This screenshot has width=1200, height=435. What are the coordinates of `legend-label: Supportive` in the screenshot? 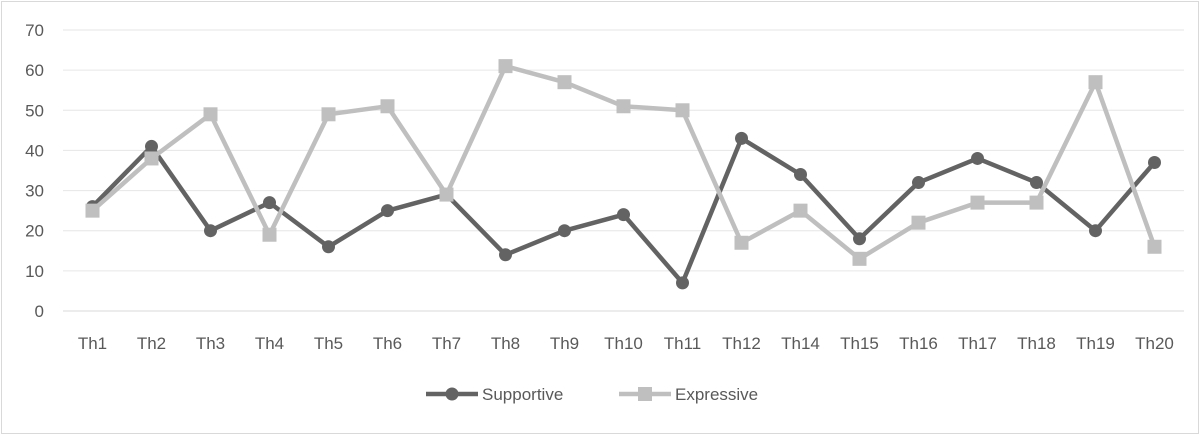 It's located at (522, 394).